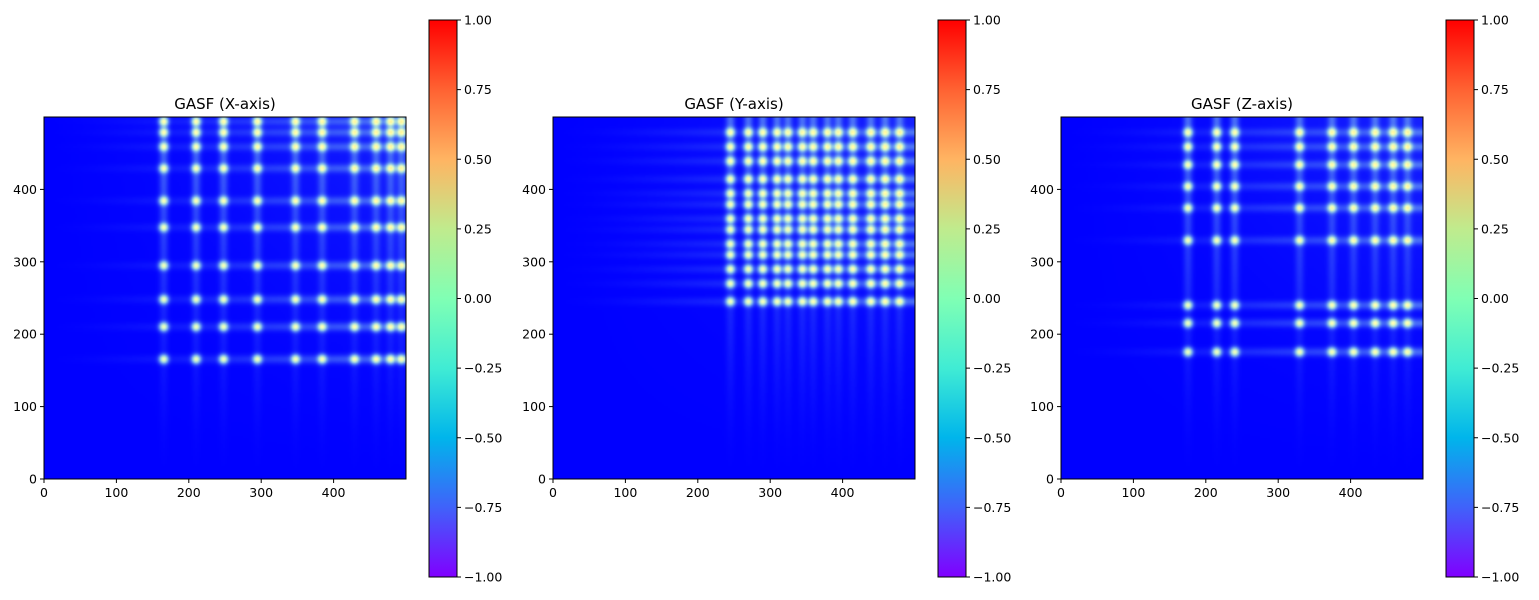 Image resolution: width=1539 pixels, height=600 pixels. I want to click on panel-title: GASF (Z-axis), so click(1242, 104).